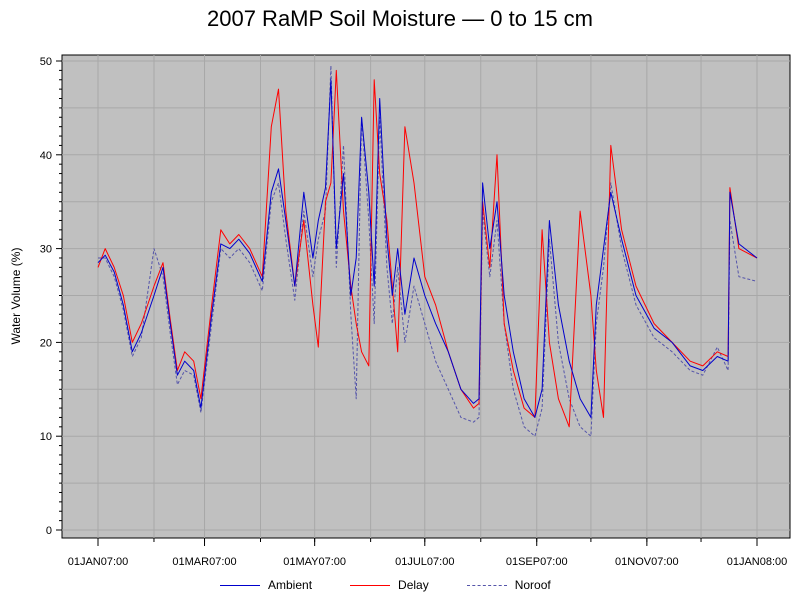 The height and width of the screenshot is (600, 800). I want to click on x-tick-label: 01JAN08:00, so click(757, 562).